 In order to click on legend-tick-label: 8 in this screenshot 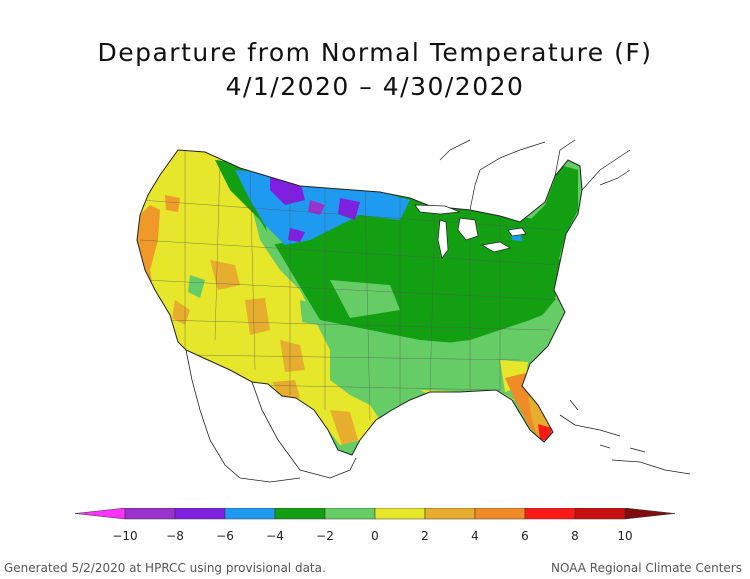, I will do `click(575, 536)`.